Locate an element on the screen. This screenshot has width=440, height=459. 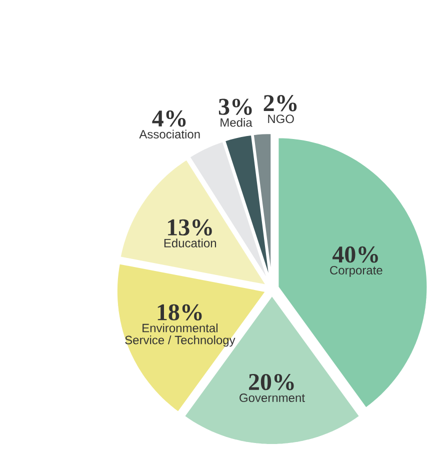
data-label: 4% is located at coordinates (169, 118).